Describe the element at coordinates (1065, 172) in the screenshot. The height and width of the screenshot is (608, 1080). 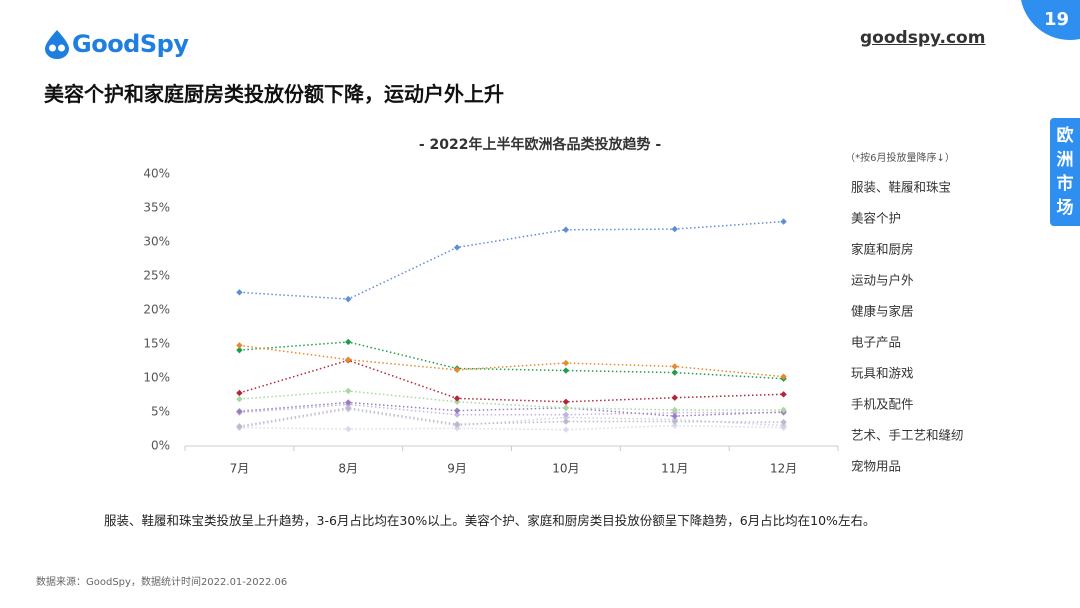
I see `side-tab: 欧洲市场` at that location.